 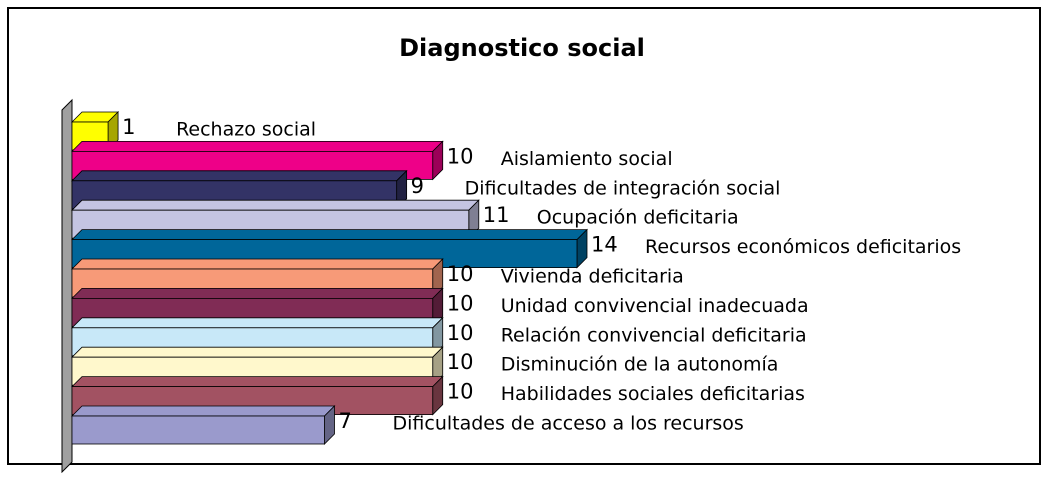 What do you see at coordinates (496, 215) in the screenshot?
I see `value-label: 11` at bounding box center [496, 215].